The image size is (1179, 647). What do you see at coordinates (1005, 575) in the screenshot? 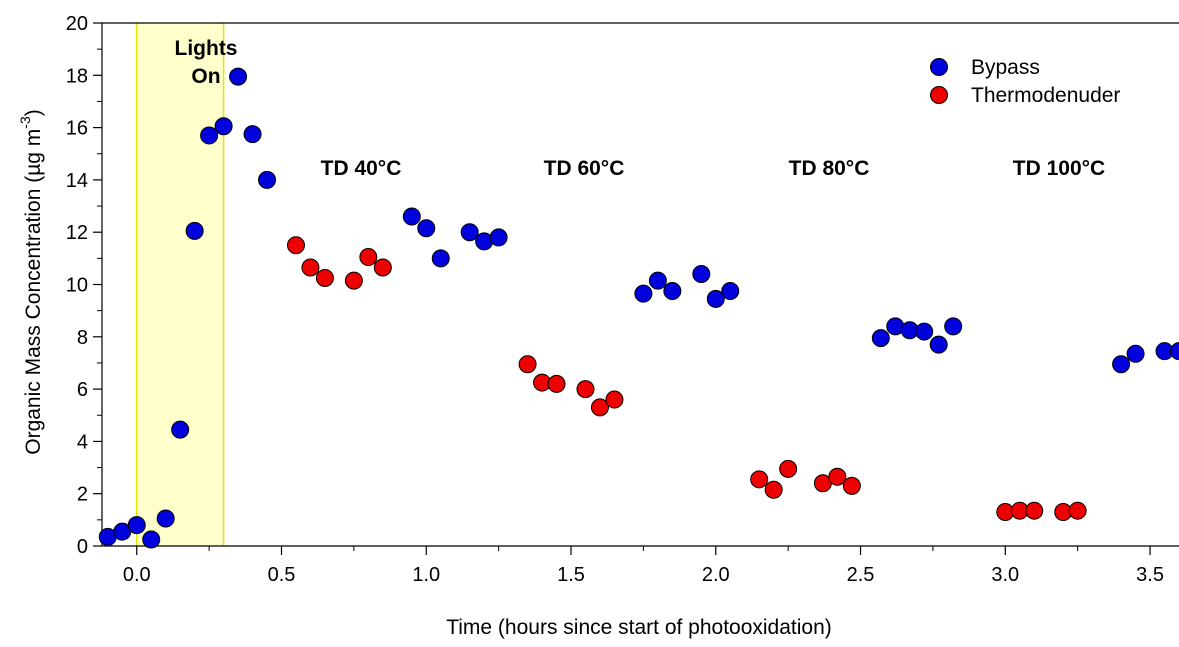
I see `x-tick-label: 3.0` at bounding box center [1005, 575].